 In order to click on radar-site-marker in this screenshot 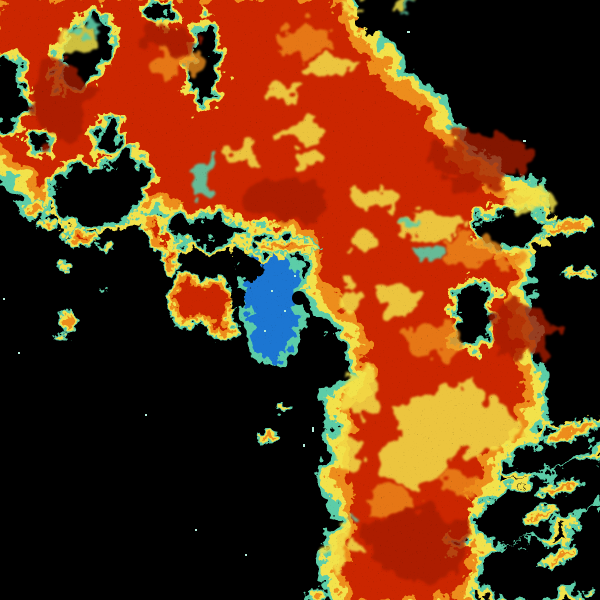, I will do `click(299, 298)`.